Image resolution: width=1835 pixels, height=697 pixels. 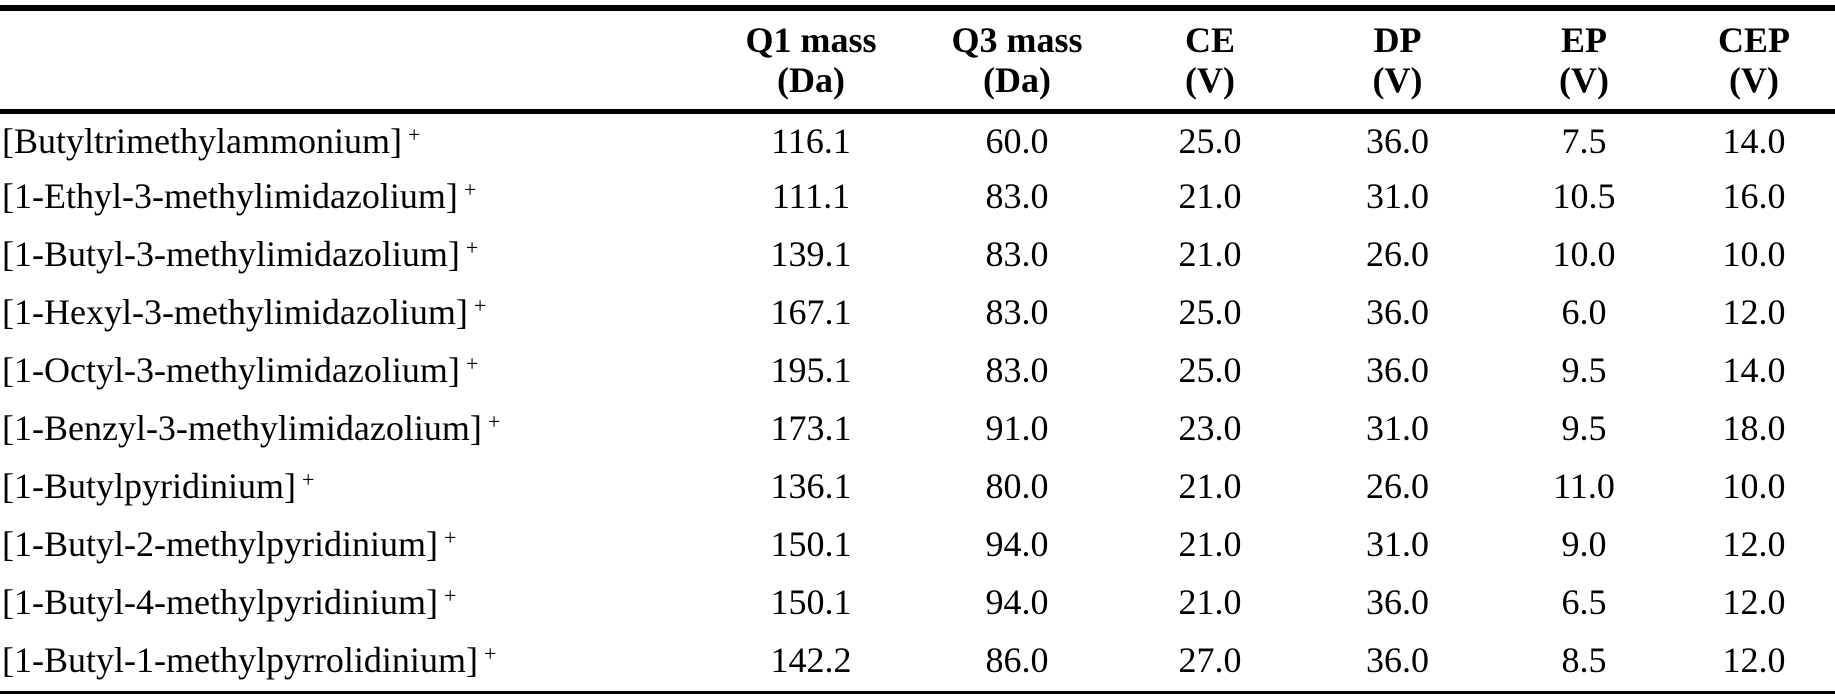 What do you see at coordinates (202, 141) in the screenshot?
I see `ion-name: [Butyltrimethylammonium]` at bounding box center [202, 141].